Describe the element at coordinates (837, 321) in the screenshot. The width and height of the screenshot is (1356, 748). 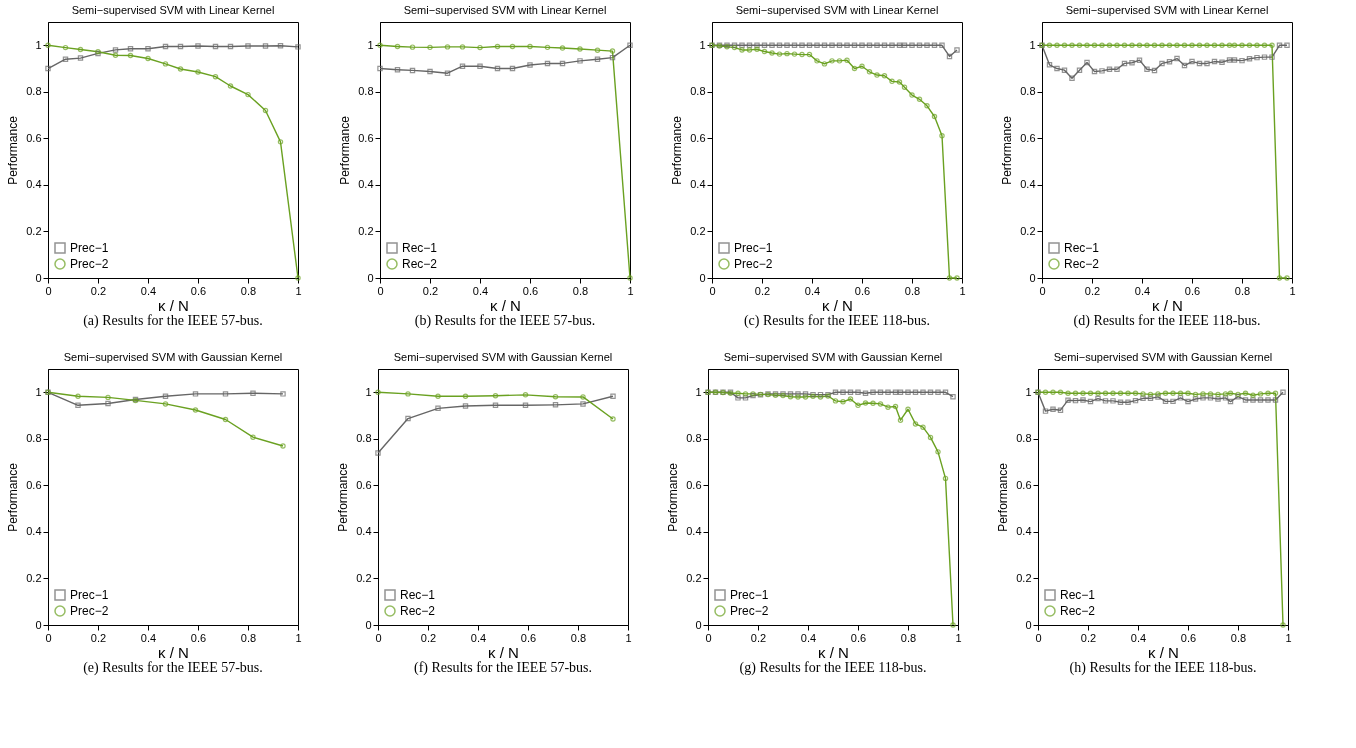
I see `text: (c) Results for the IEEE 118-bus.` at that location.